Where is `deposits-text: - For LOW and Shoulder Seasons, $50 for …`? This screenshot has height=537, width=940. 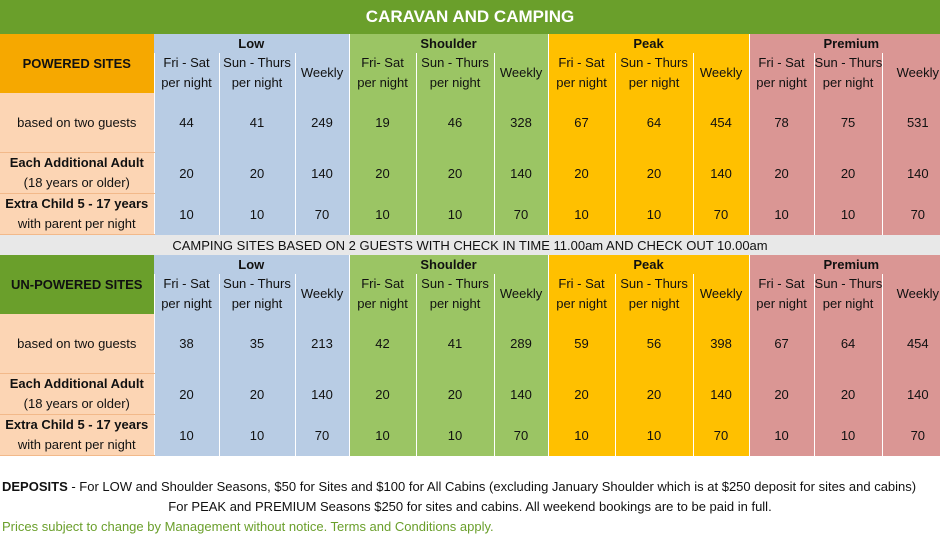 deposits-text: - For LOW and Shoulder Seasons, $50 for … is located at coordinates (492, 486).